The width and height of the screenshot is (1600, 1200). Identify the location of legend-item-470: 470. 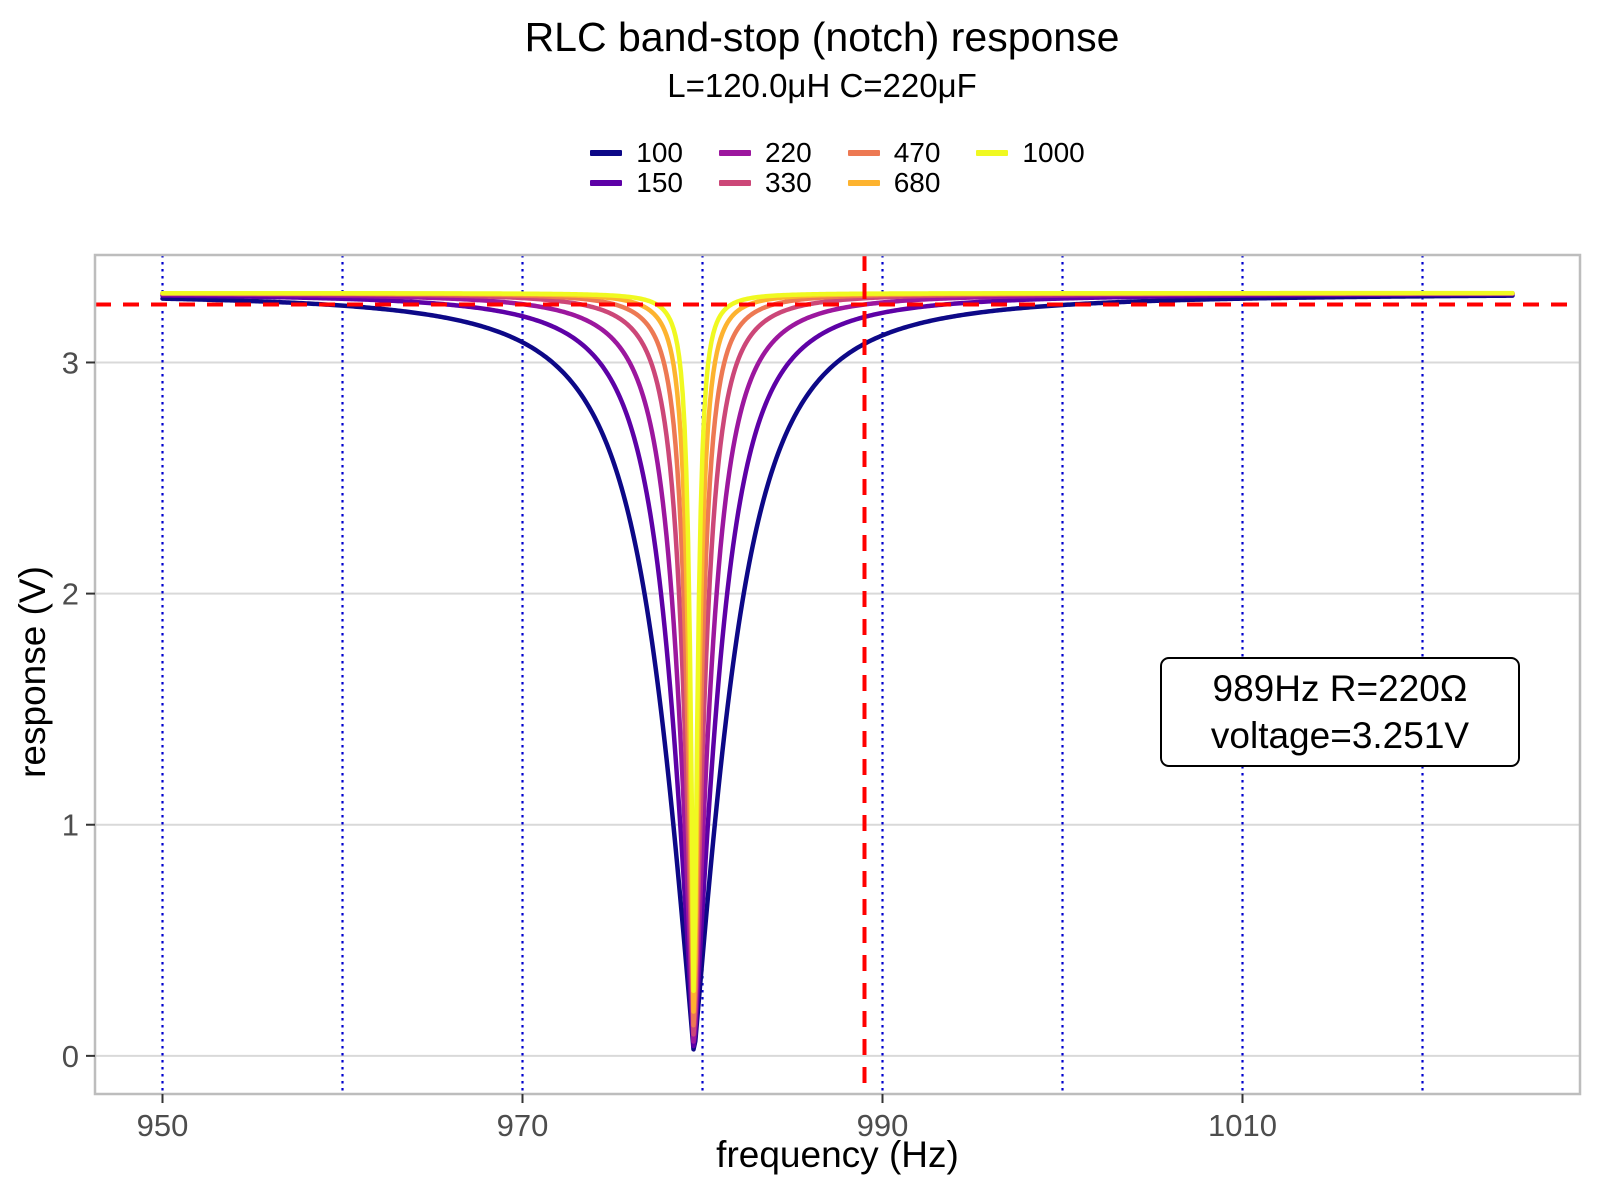
(894, 152).